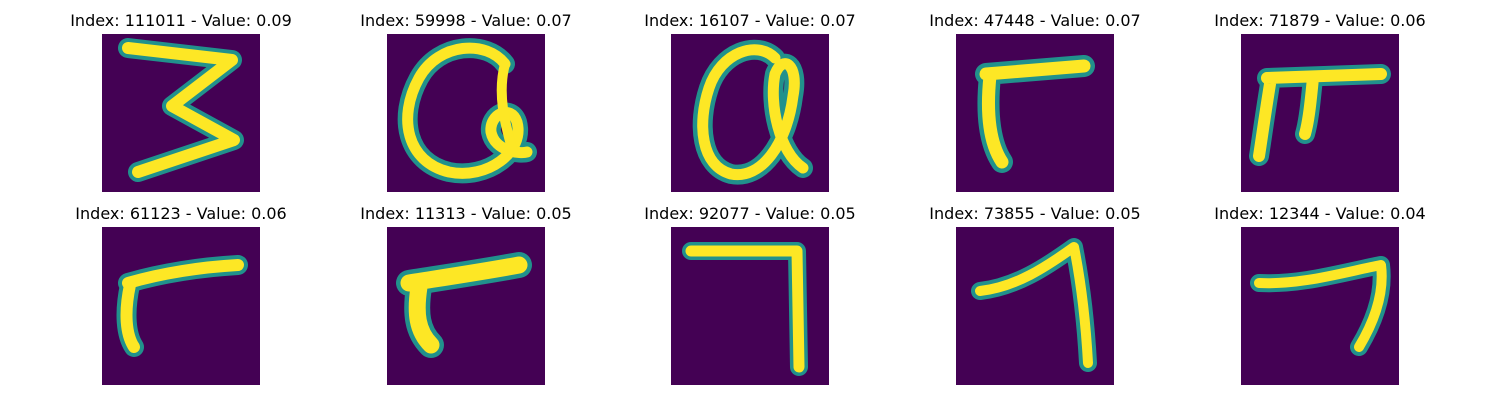 This screenshot has height=400, width=1500. I want to click on panel-title: Index: 59998 - Value: 0.07, so click(466, 20).